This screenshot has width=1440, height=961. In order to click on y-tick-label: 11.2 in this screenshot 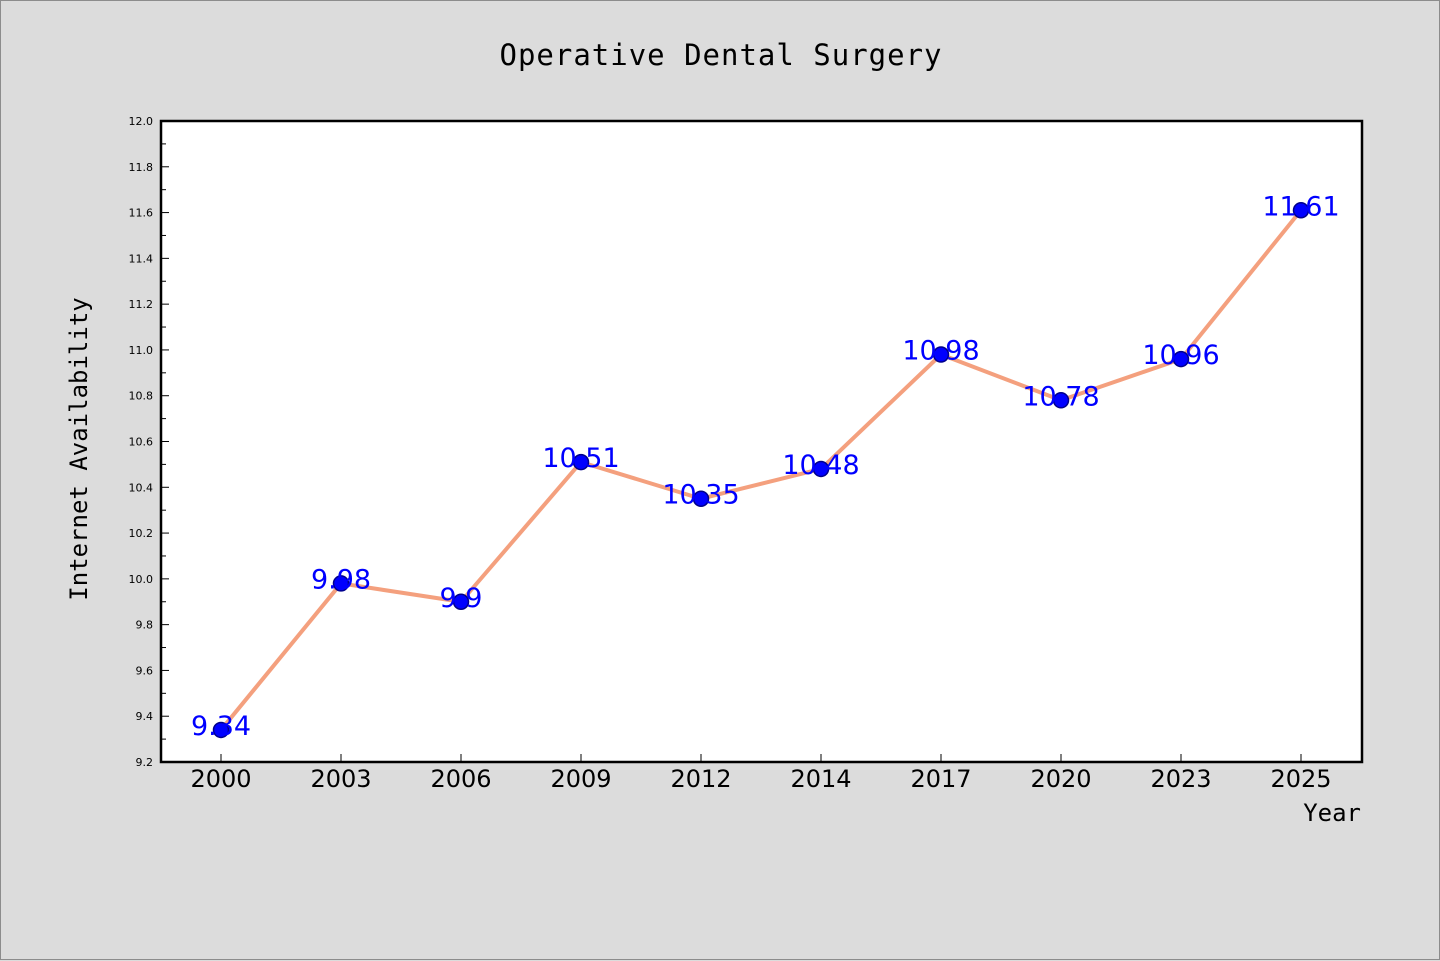, I will do `click(141, 304)`.